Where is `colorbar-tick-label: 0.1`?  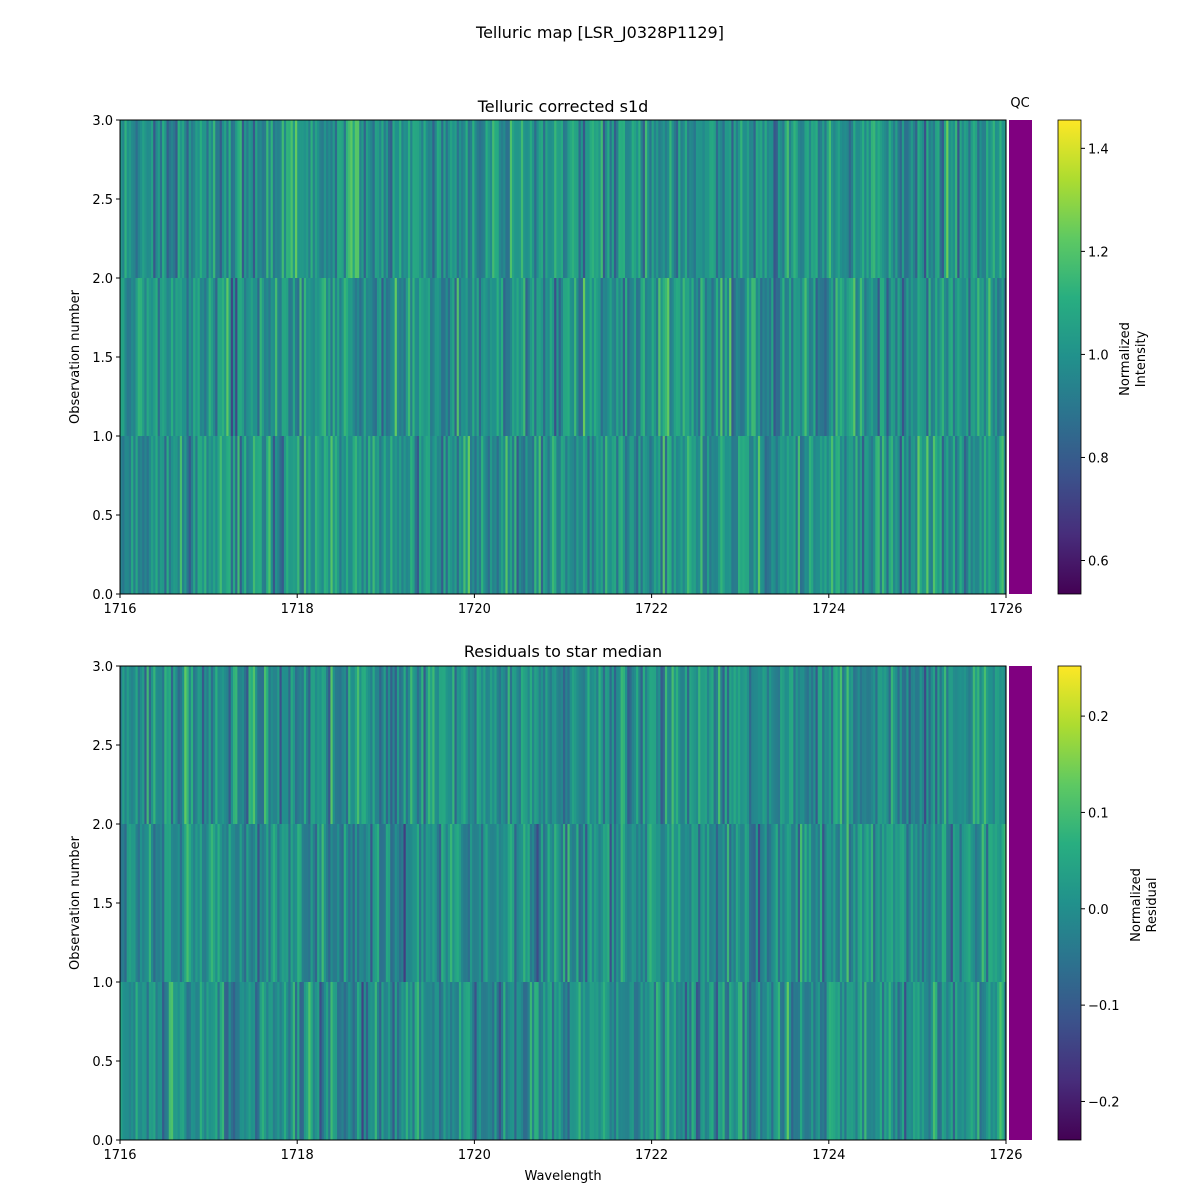 colorbar-tick-label: 0.1 is located at coordinates (1098, 813).